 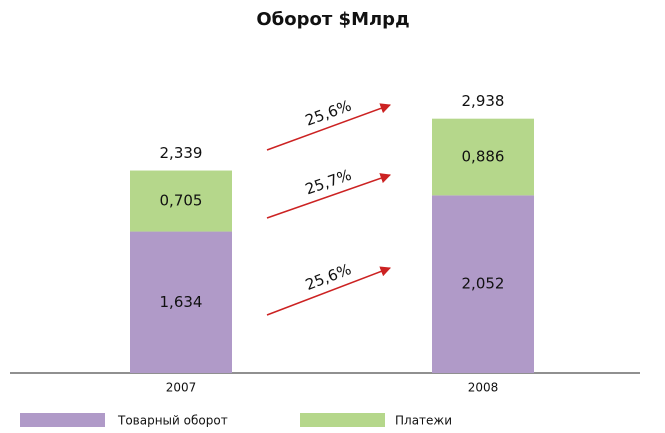 I want to click on chart-title: Оборот $Млрд, so click(x=332, y=19).